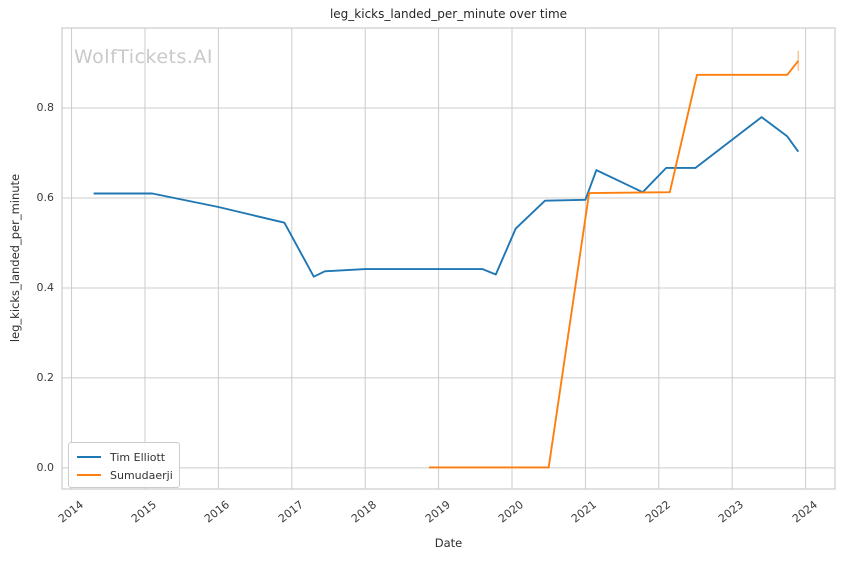 The width and height of the screenshot is (844, 561). I want to click on legend: Tim Elliott Sumudaerji, so click(124, 465).